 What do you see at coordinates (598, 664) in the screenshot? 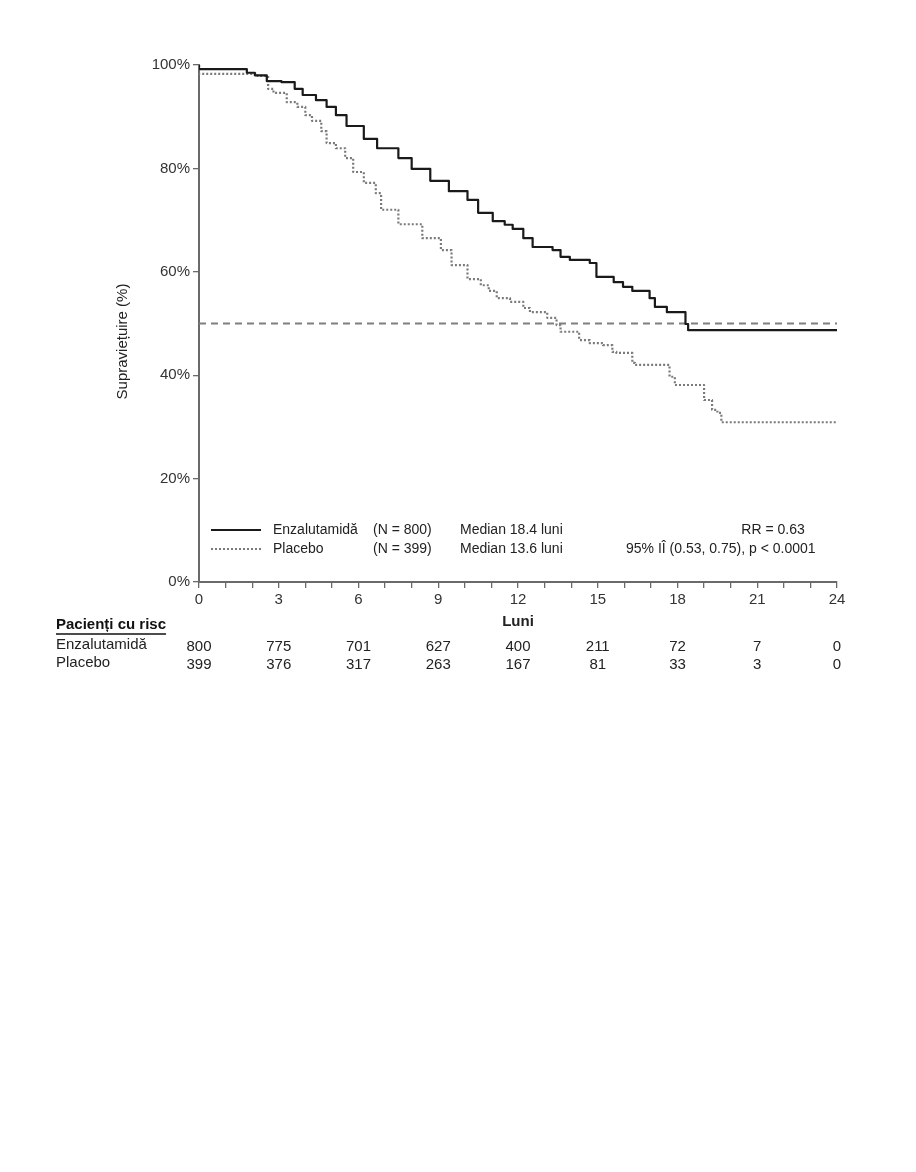
I see `text: 81` at bounding box center [598, 664].